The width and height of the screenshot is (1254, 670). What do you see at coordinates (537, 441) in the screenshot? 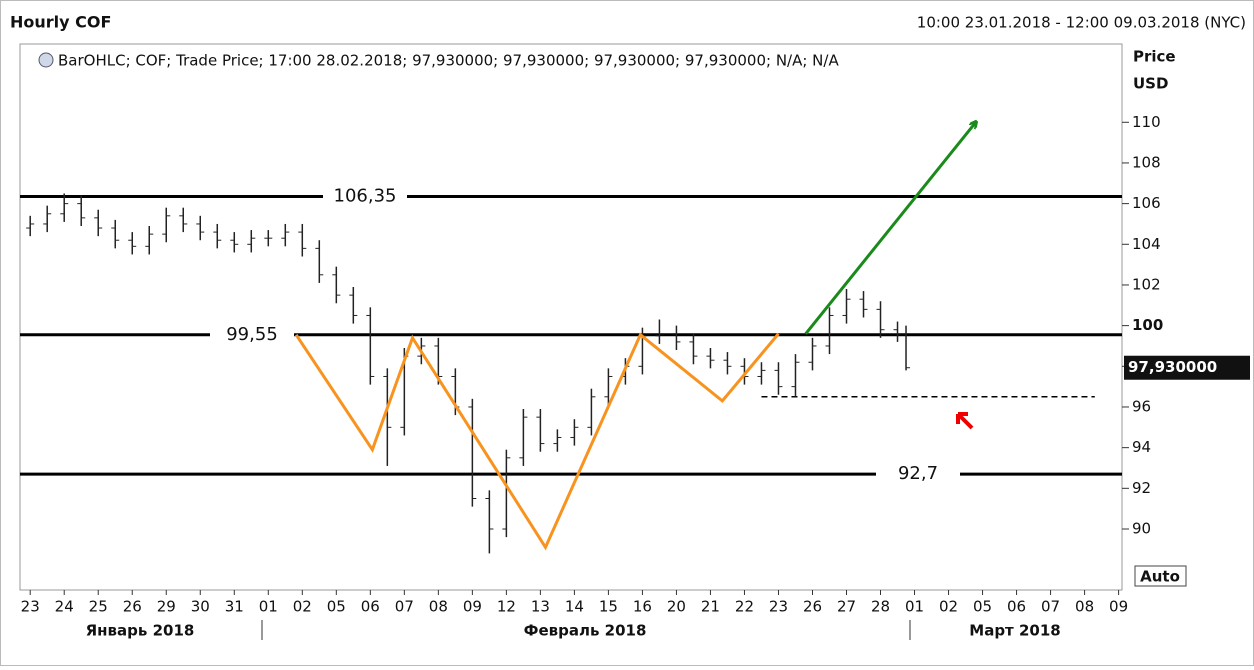
I see `pattern-line` at bounding box center [537, 441].